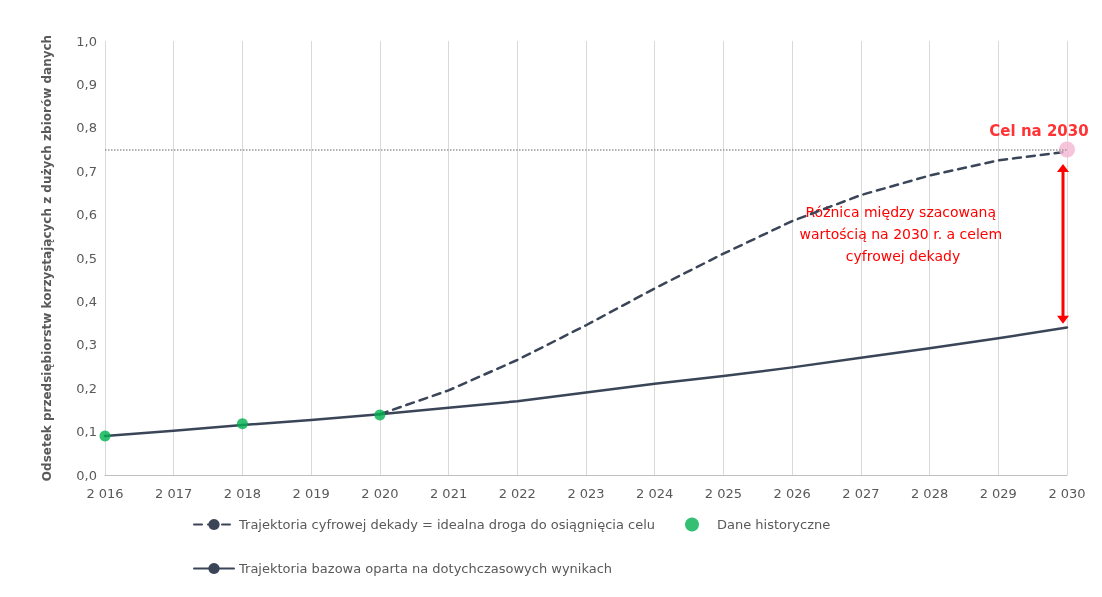 This screenshot has width=1102, height=597. Describe the element at coordinates (86, 475) in the screenshot. I see `y-tick-label: 0,0` at that location.